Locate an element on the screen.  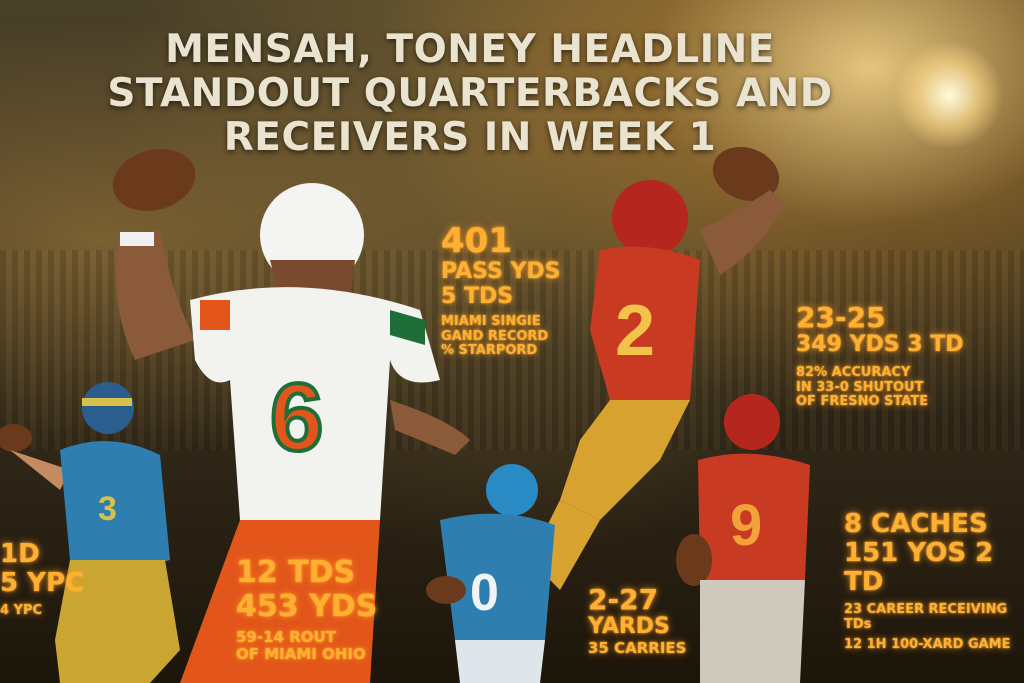
headline-line-2: STANDOUT QUARTERBACKS AND is located at coordinates (470, 93).